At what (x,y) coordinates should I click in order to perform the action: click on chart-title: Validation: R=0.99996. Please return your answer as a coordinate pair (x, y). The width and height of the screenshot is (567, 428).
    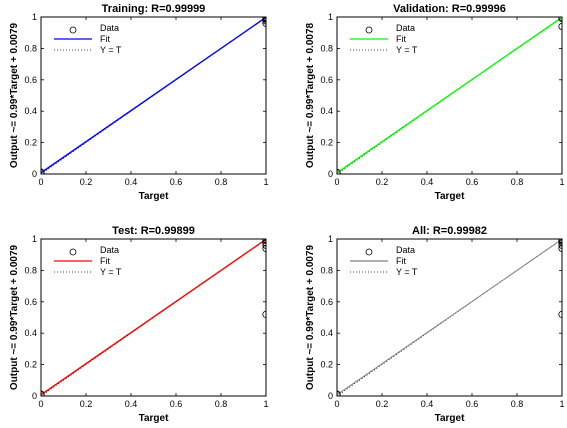
    Looking at the image, I should click on (449, 9).